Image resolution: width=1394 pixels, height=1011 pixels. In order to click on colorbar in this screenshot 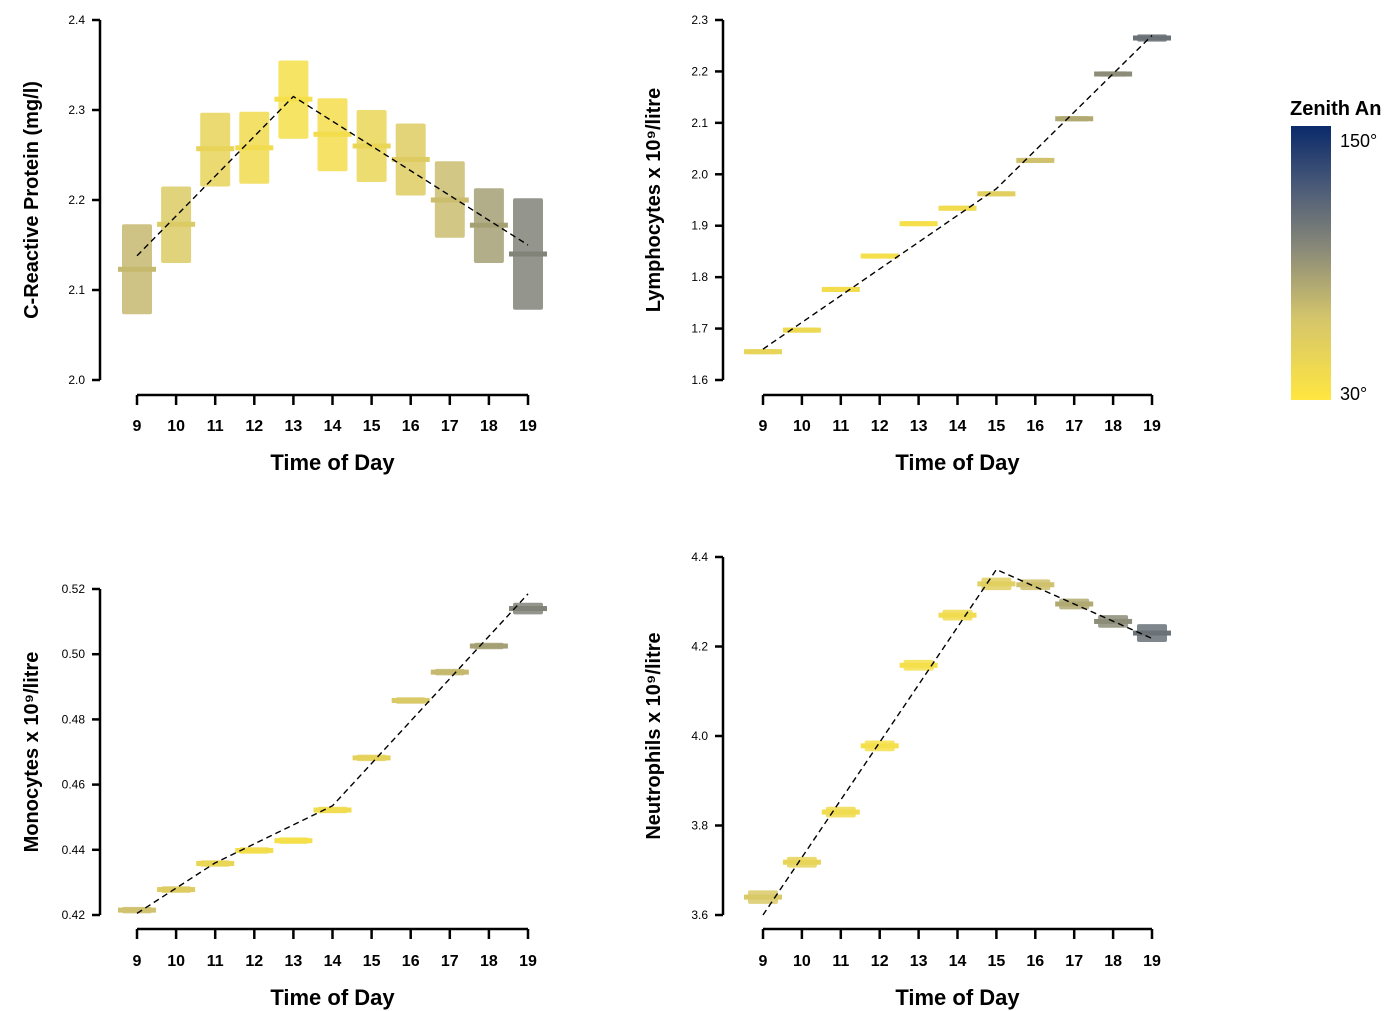, I will do `click(1311, 263)`.